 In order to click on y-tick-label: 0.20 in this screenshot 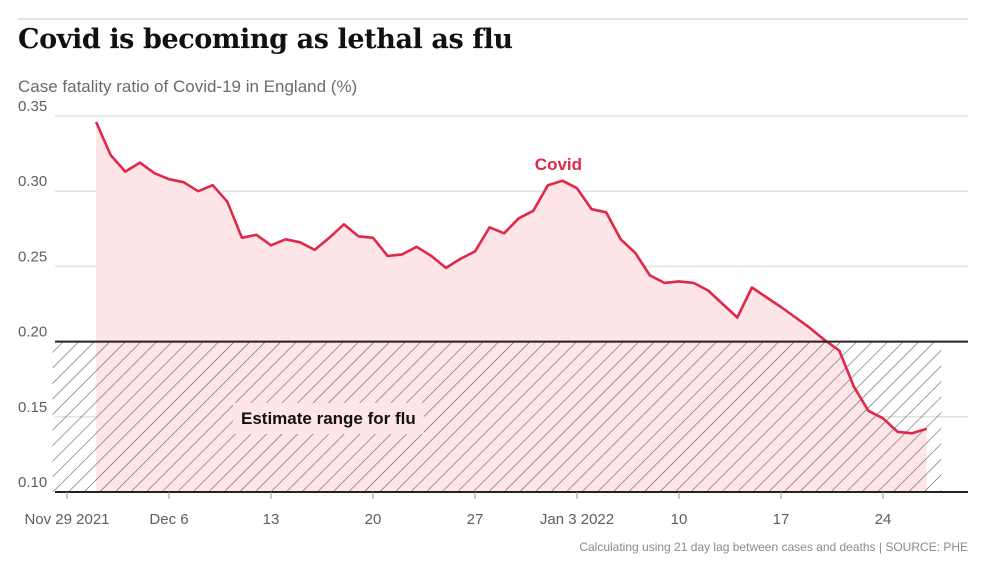, I will do `click(32, 332)`.